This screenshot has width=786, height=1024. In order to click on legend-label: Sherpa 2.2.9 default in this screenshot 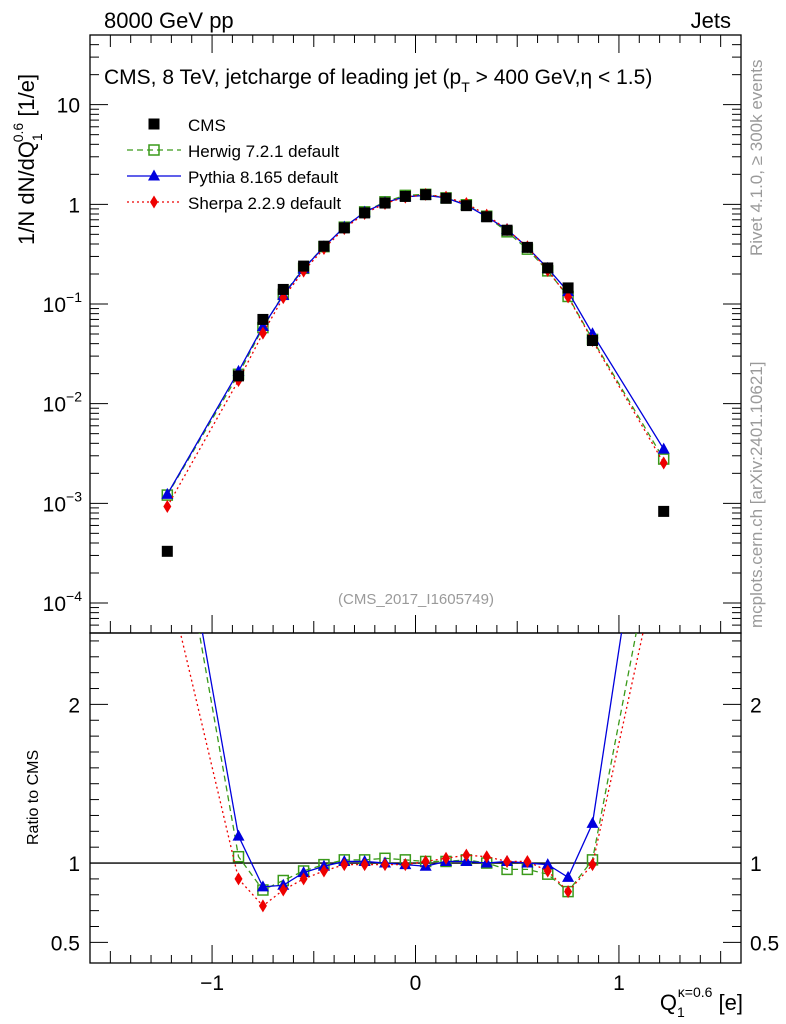, I will do `click(264, 203)`.